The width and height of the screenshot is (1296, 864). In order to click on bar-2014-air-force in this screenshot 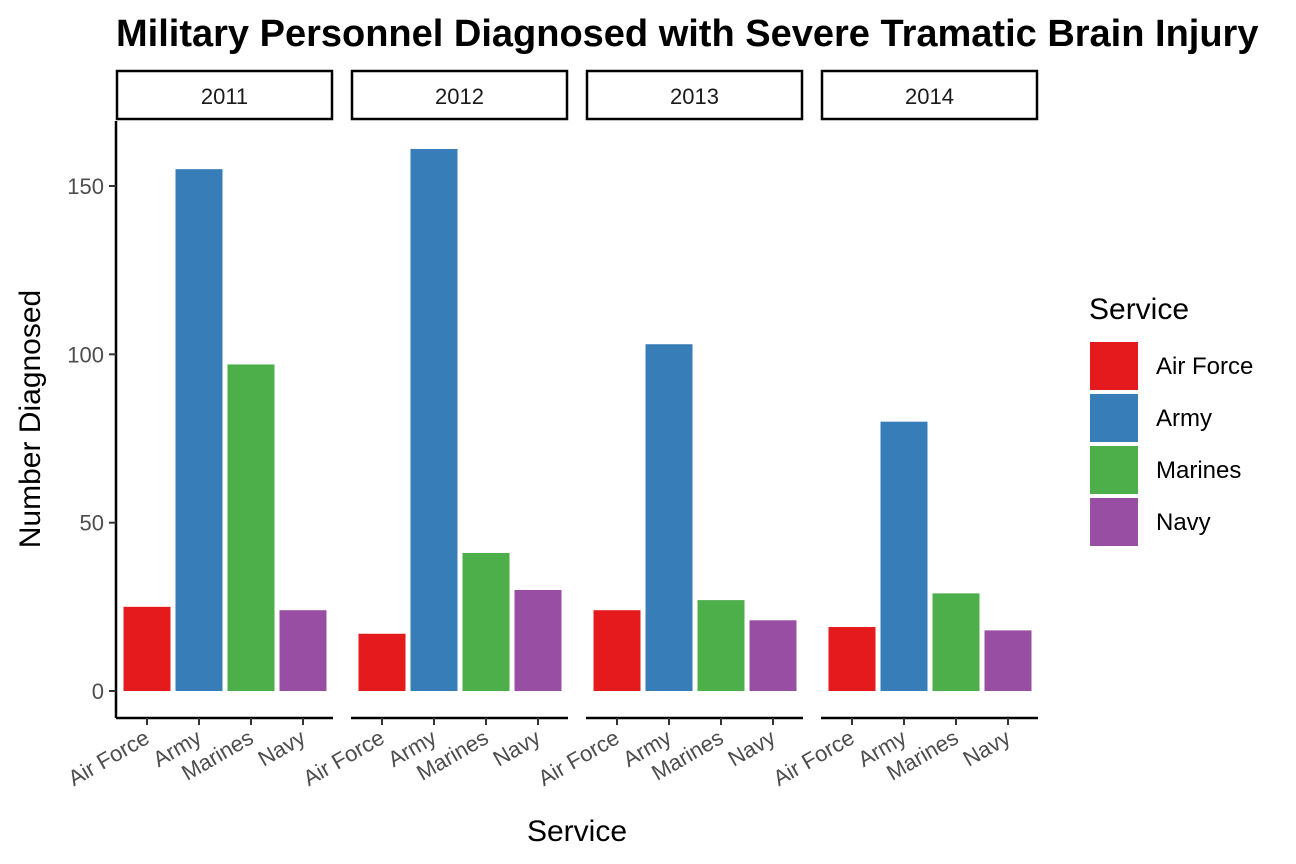, I will do `click(852, 659)`.